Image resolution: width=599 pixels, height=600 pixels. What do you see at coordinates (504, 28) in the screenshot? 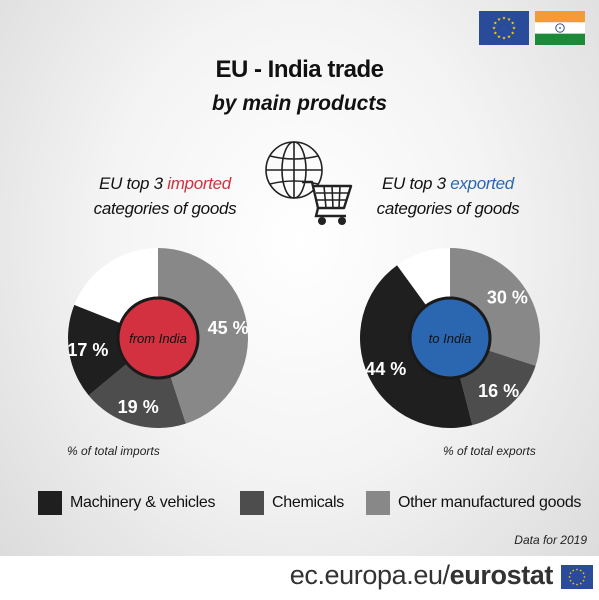
I see `eu-flag-icon` at bounding box center [504, 28].